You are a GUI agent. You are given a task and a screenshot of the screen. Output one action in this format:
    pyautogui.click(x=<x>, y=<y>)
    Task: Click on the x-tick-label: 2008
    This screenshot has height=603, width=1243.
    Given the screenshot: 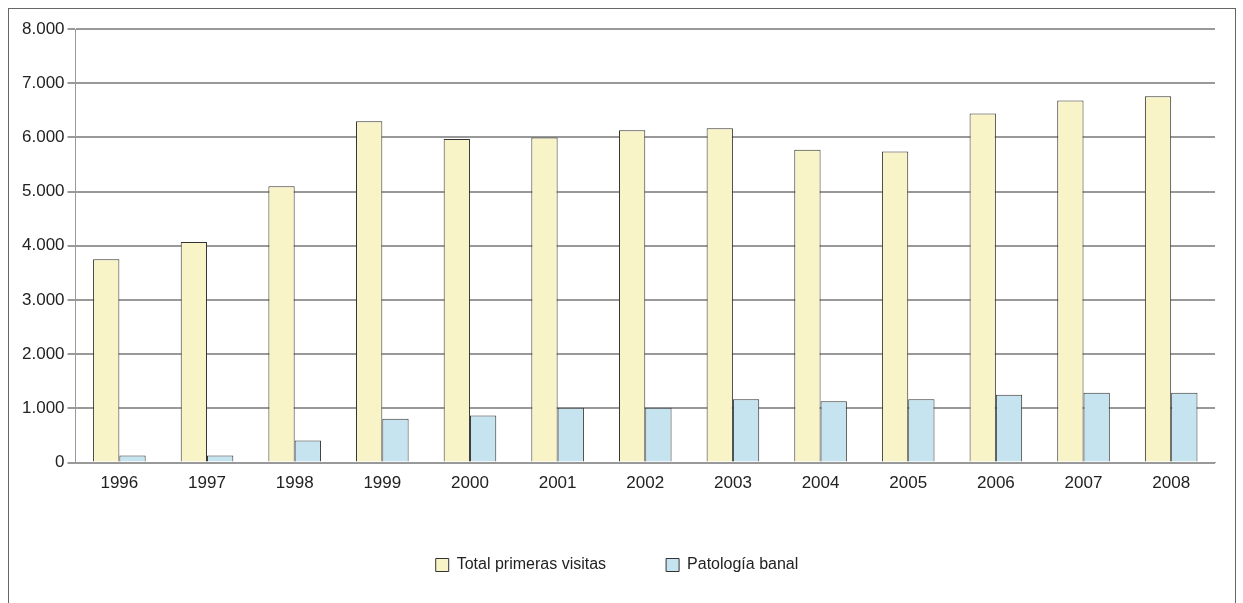 What is the action you would take?
    pyautogui.click(x=1171, y=483)
    